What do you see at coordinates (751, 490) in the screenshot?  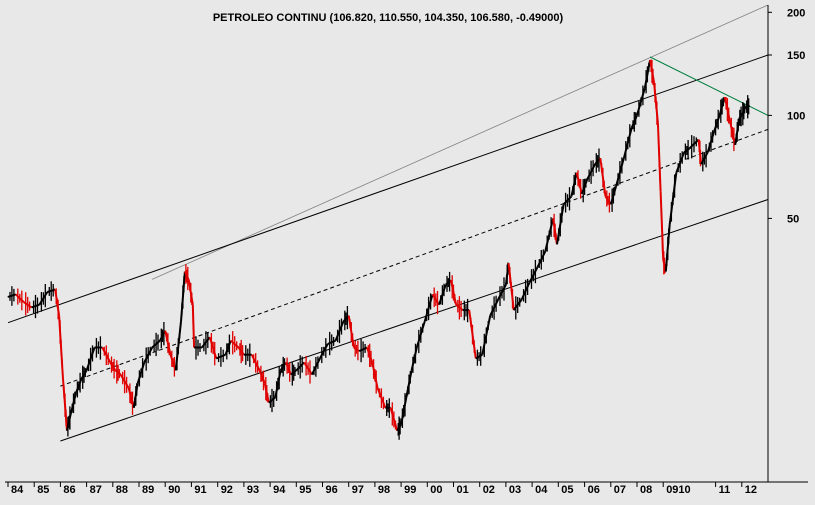 I see `x-tick-label: 12` at bounding box center [751, 490].